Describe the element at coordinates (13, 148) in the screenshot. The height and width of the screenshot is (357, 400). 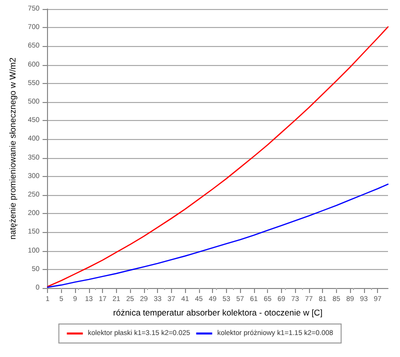
I see `y-axis-title: natężenie promieniowanie słonecznego w W/m2` at that location.